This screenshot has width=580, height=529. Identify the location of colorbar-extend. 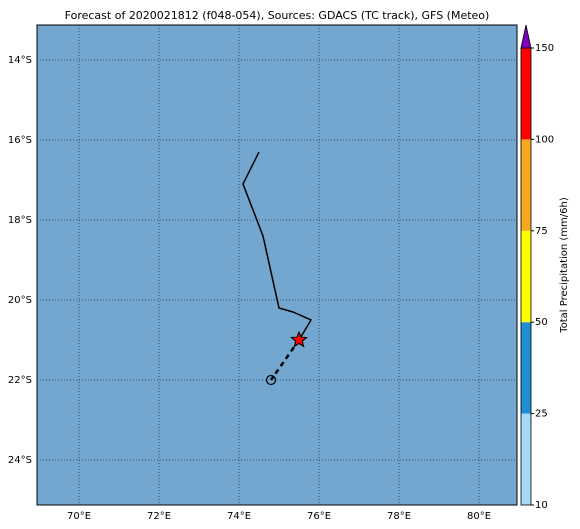
(526, 36).